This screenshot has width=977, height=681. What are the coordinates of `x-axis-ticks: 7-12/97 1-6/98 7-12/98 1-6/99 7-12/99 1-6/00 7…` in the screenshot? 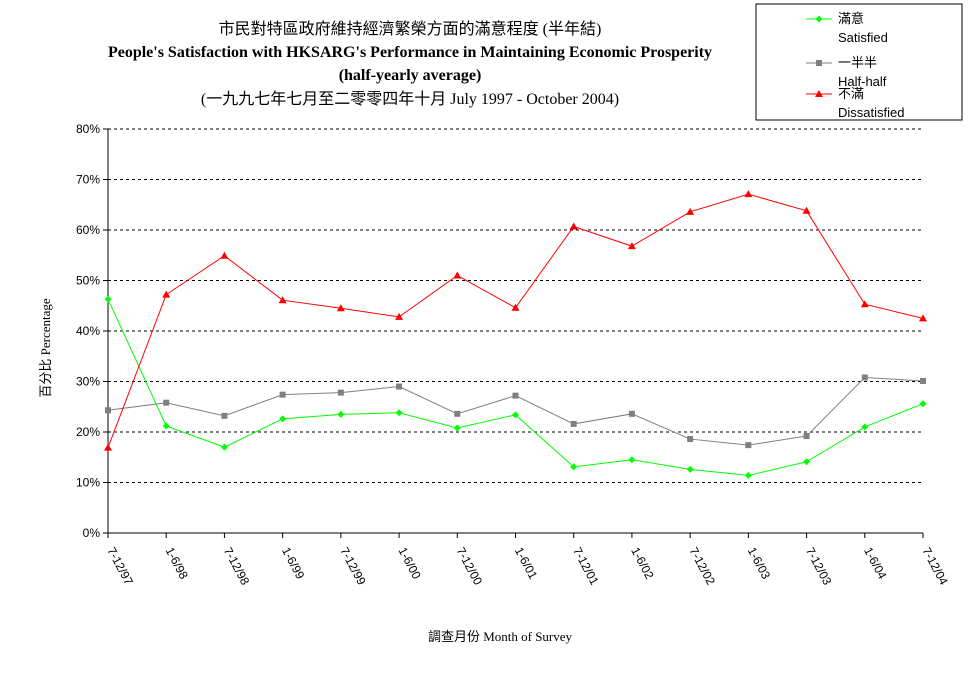 It's located at (527, 560).